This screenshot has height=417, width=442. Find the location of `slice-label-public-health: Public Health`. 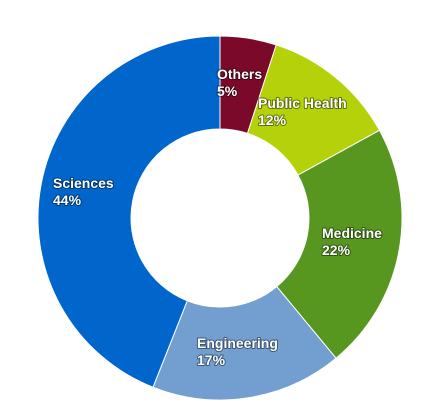

slice-label-public-health: Public Health is located at coordinates (302, 103).